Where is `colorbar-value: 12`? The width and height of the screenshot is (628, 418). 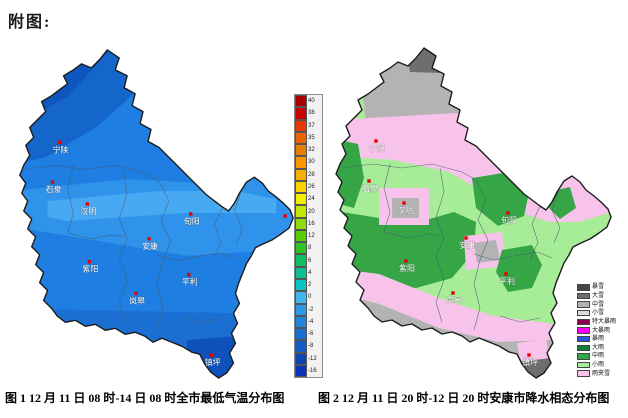 colorbar-value: 12 is located at coordinates (311, 236).